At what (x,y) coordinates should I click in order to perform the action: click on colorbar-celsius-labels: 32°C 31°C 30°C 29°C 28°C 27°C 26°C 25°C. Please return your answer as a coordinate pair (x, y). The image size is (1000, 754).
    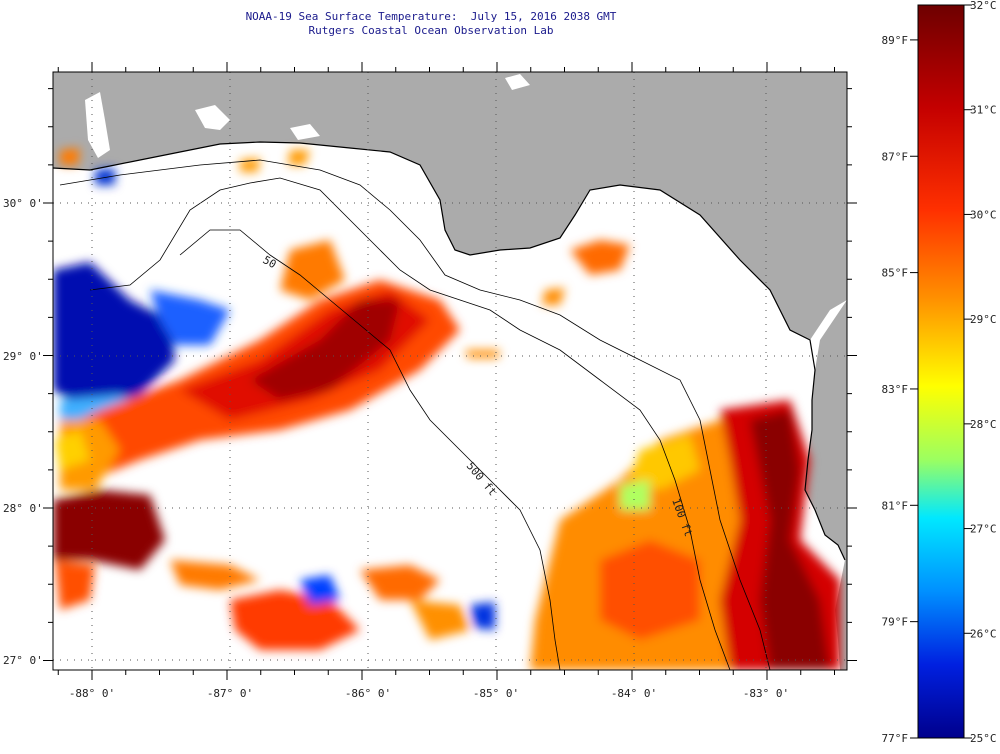
    Looking at the image, I should click on (983, 372).